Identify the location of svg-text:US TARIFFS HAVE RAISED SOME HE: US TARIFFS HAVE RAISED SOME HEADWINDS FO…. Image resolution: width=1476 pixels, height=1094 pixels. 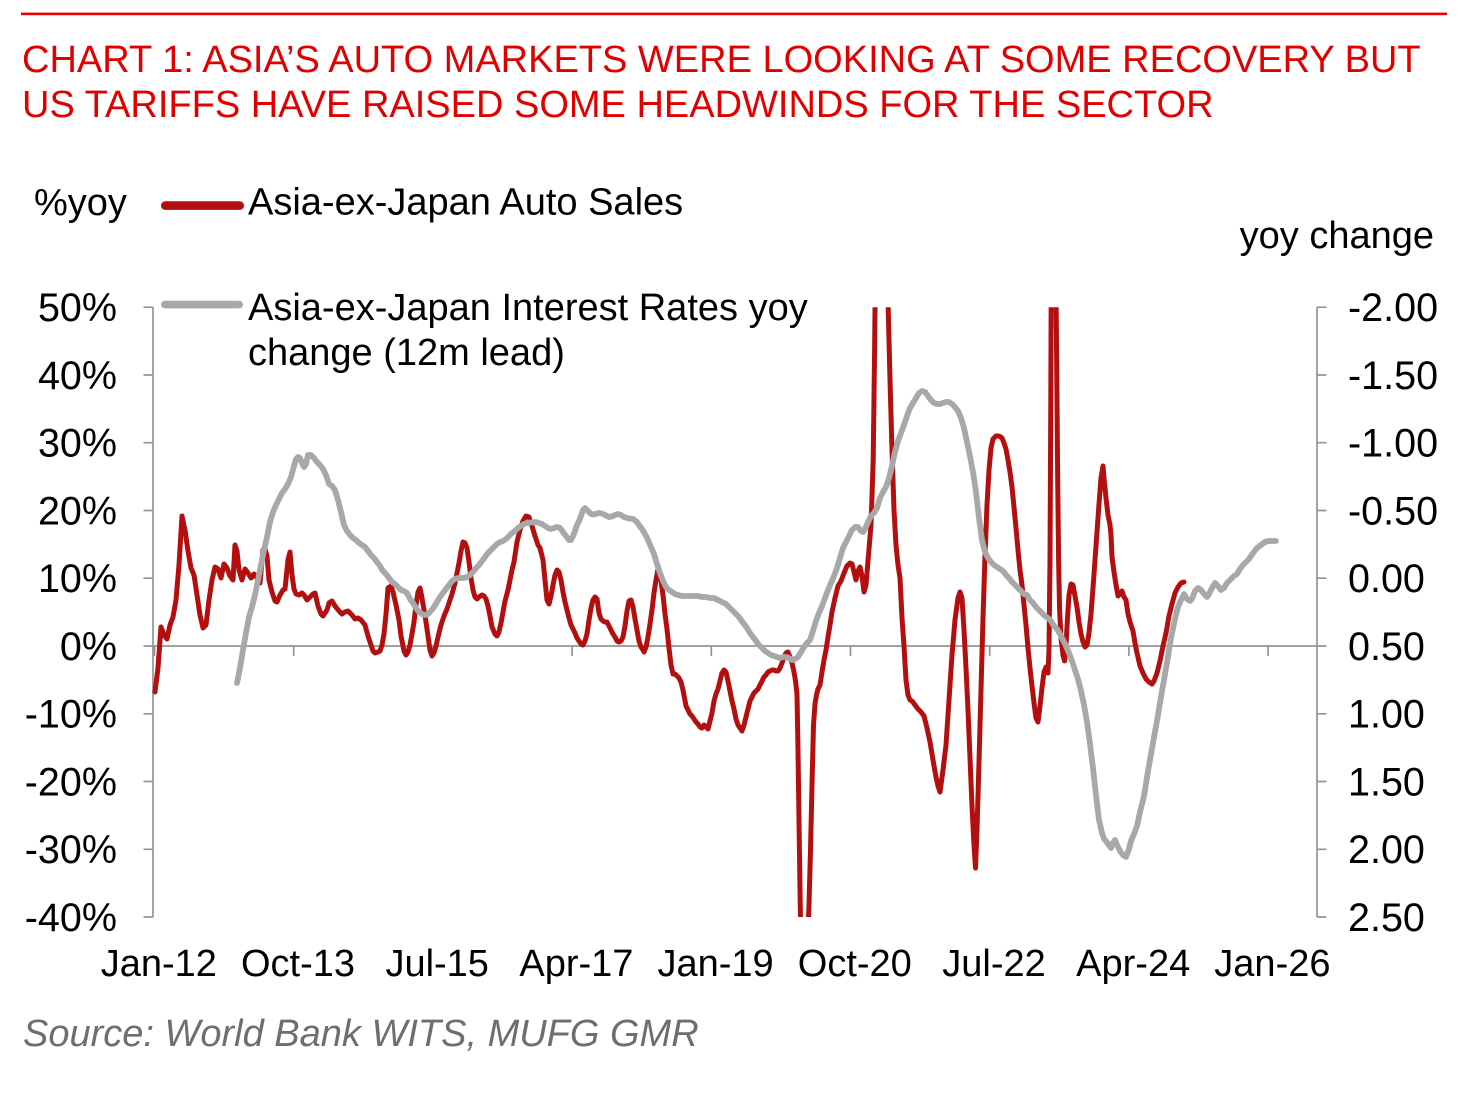
(618, 105).